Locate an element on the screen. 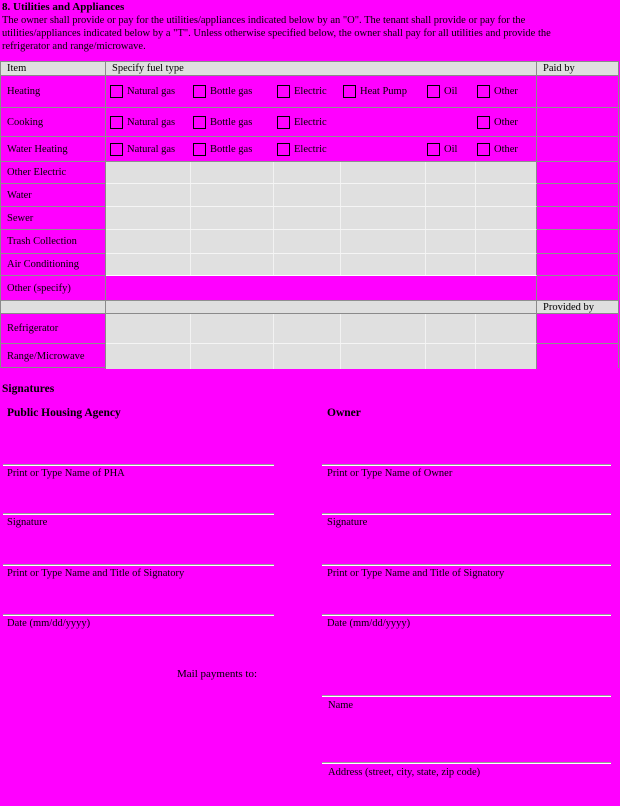  water-heating-natural-gas-option: Natural gas is located at coordinates (142, 149).